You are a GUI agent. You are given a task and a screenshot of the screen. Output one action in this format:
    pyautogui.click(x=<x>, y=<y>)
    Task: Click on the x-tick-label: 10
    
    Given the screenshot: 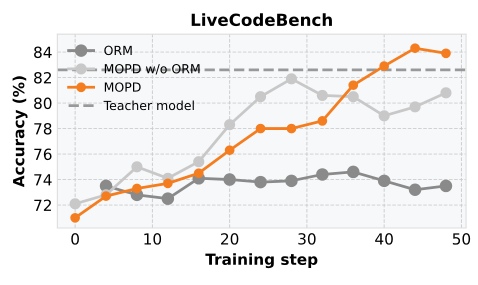 What is the action you would take?
    pyautogui.click(x=153, y=239)
    